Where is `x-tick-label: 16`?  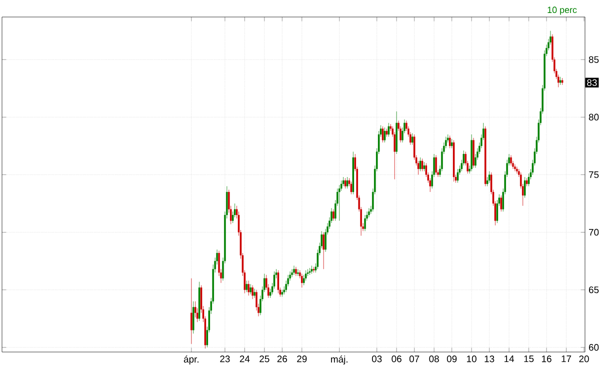 x-tick-label: 16 is located at coordinates (547, 359).